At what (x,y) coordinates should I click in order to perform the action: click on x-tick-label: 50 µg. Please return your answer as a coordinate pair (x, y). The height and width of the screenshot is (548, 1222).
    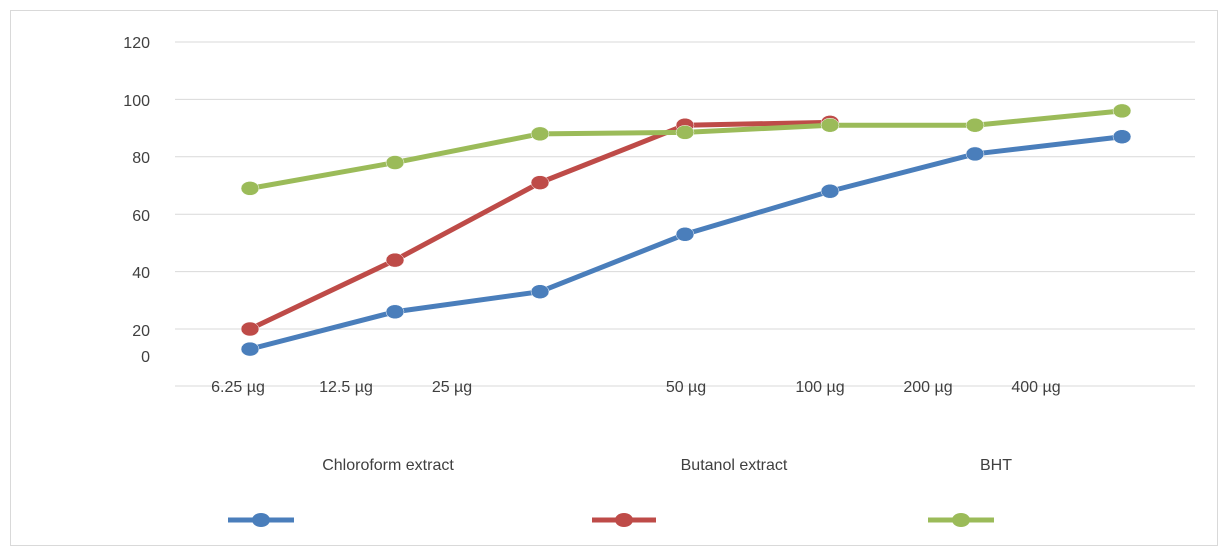
    Looking at the image, I should click on (686, 387).